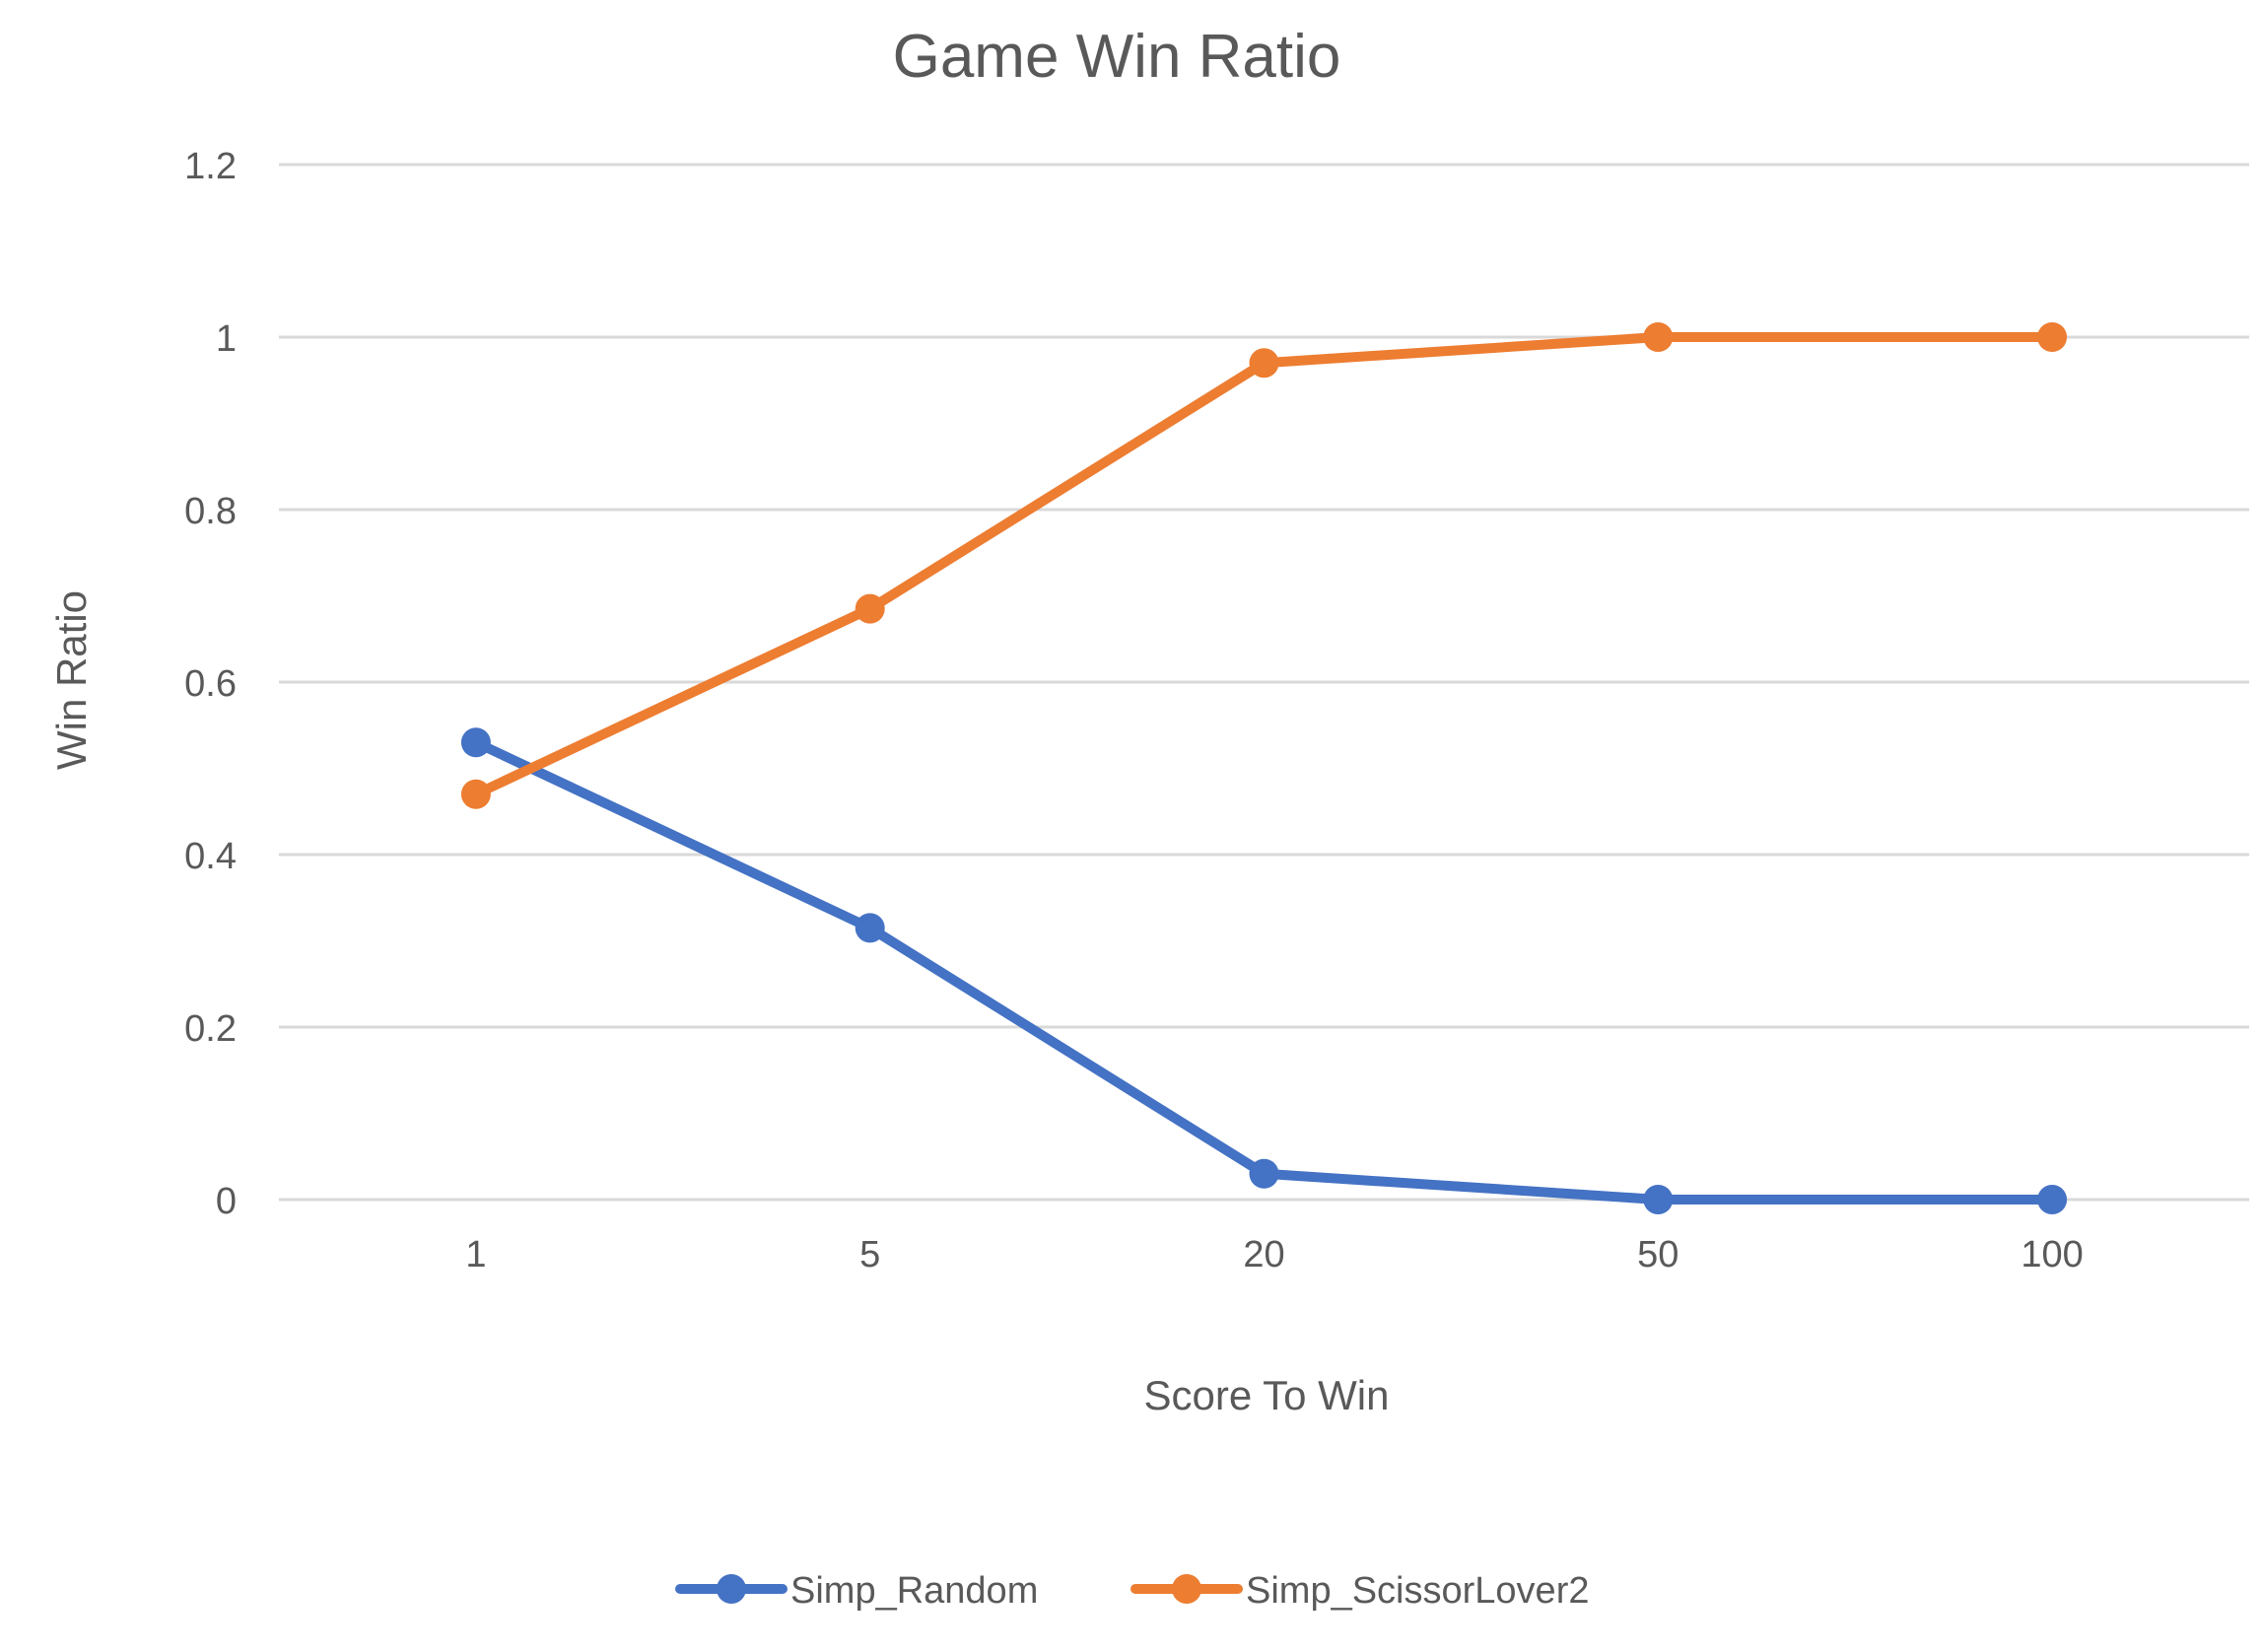 The width and height of the screenshot is (2261, 1652). I want to click on legend-label: Simp_ScissorLover2, so click(1417, 1591).